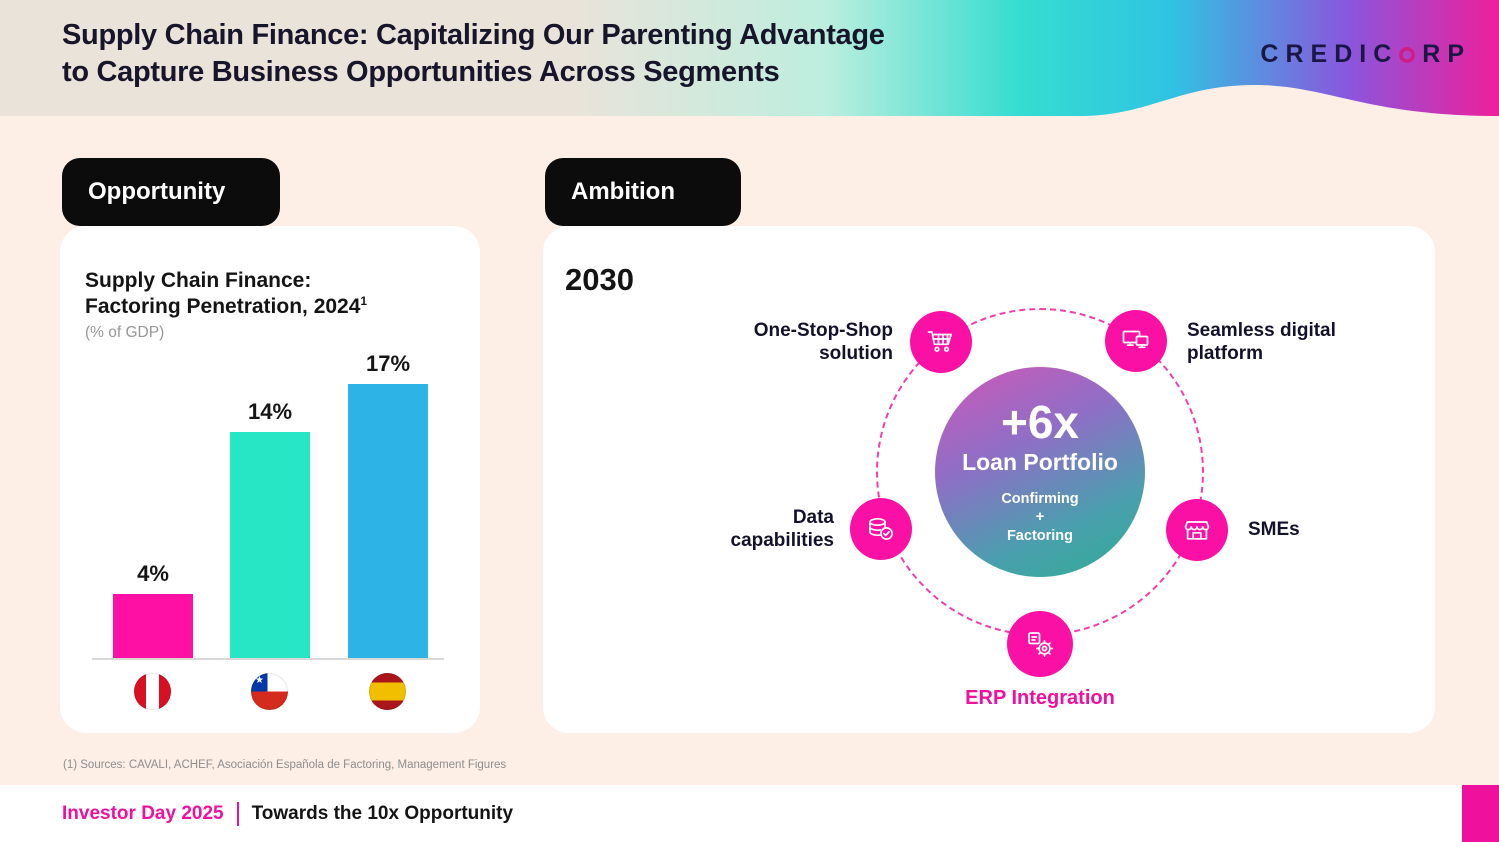  I want to click on peru-flag-icon, so click(152, 691).